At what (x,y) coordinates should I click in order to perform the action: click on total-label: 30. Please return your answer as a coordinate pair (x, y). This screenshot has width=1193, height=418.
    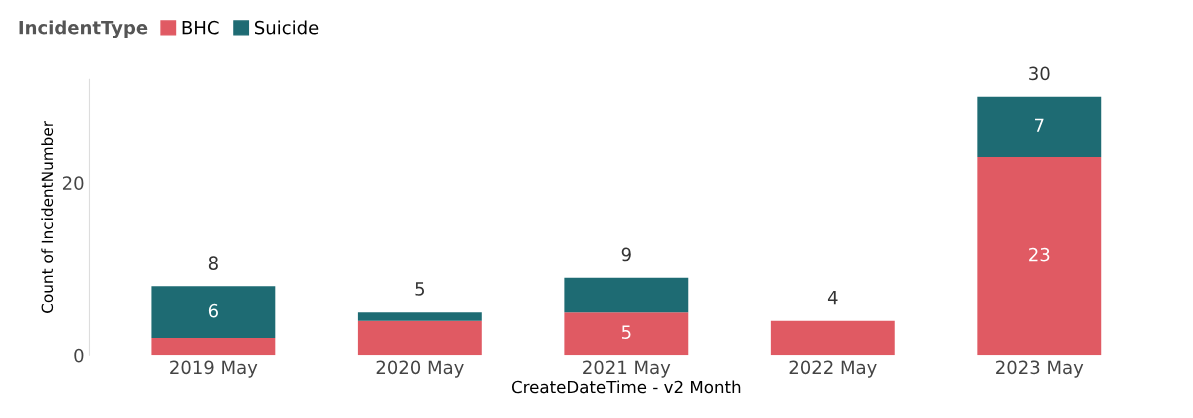
    Looking at the image, I should click on (1039, 73).